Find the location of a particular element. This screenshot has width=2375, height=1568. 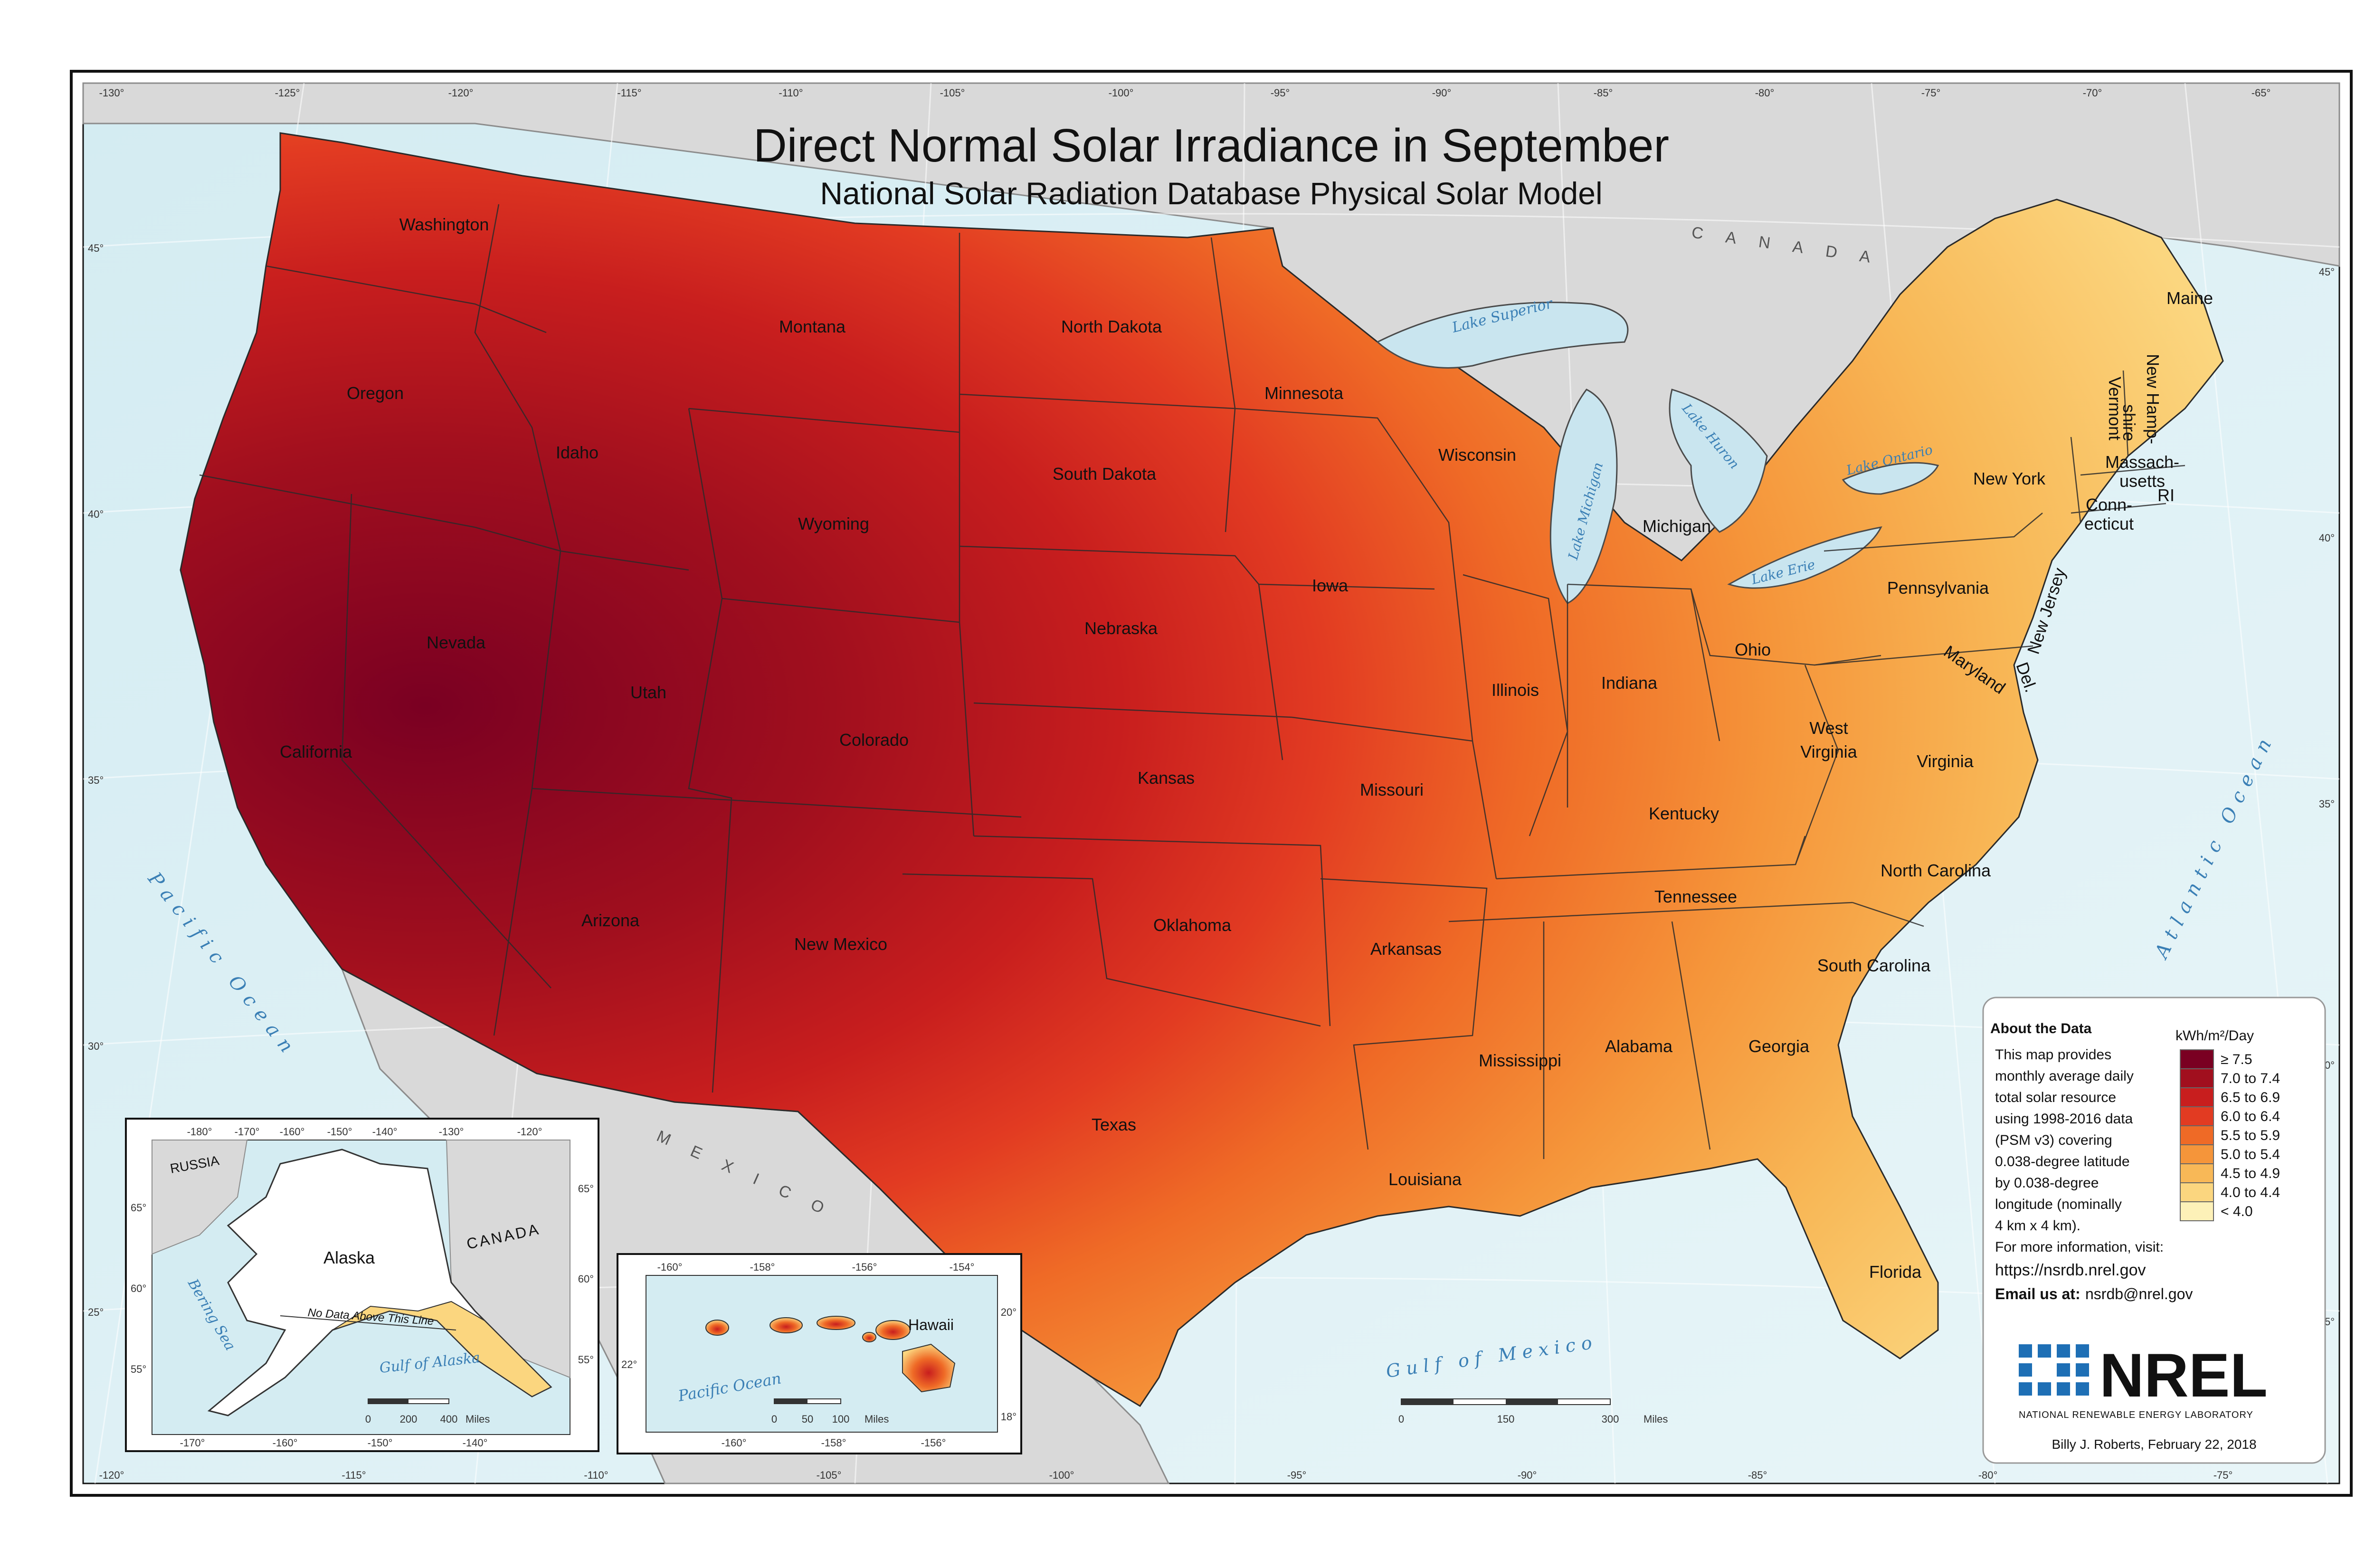

state-label-arizona: Arizona is located at coordinates (610, 921).